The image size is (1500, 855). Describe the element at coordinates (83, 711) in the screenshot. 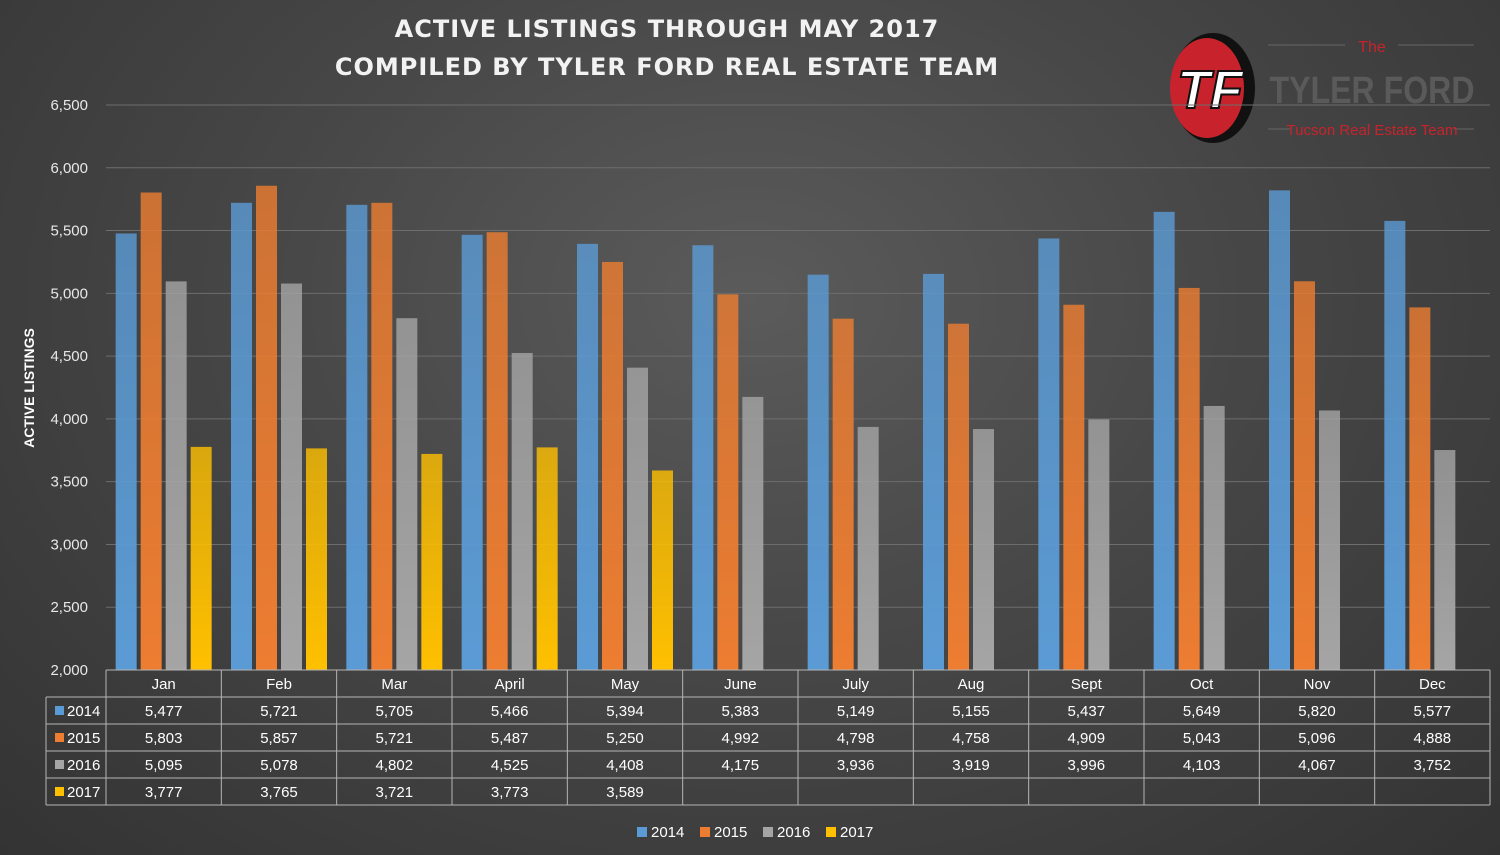

I see `table-series-name: 2014` at that location.